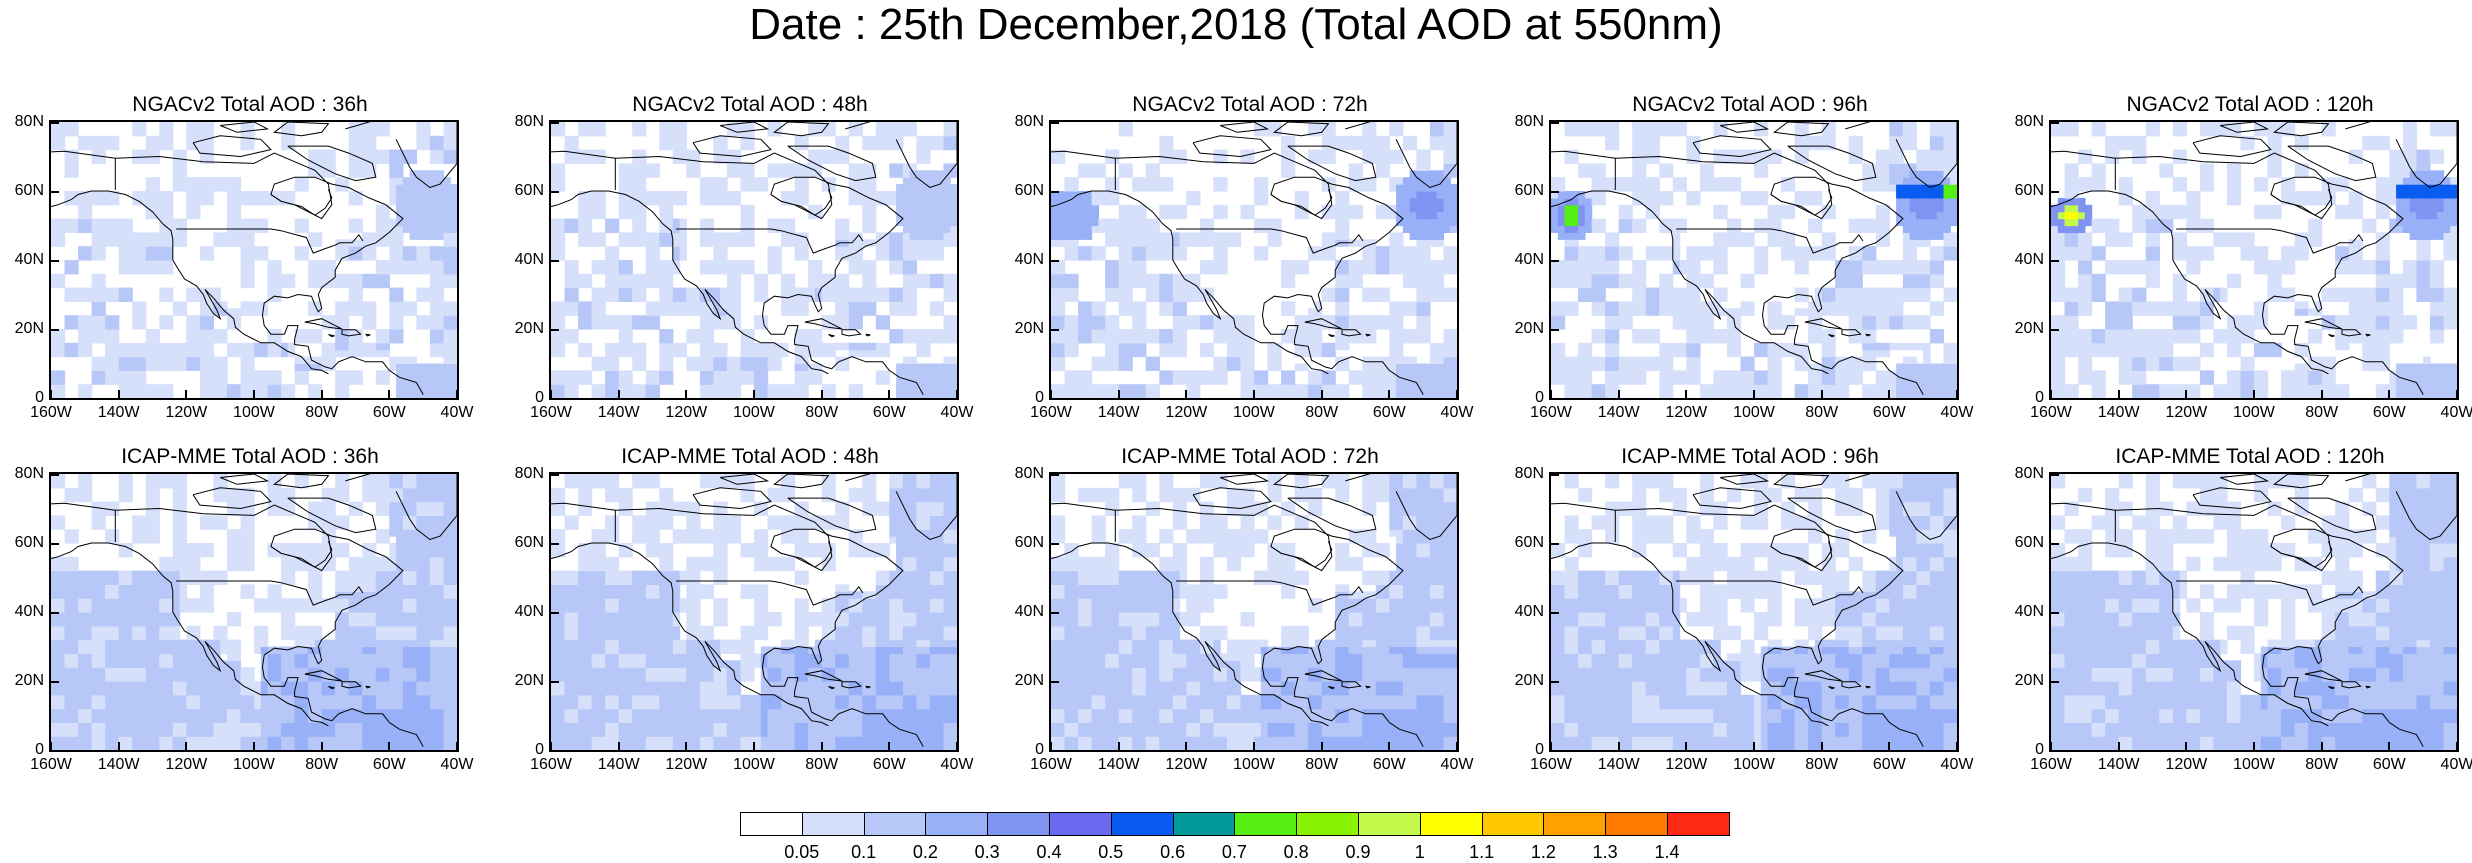  Describe the element at coordinates (22, 260) in the screenshot. I see `latitude-label: 40N` at that location.